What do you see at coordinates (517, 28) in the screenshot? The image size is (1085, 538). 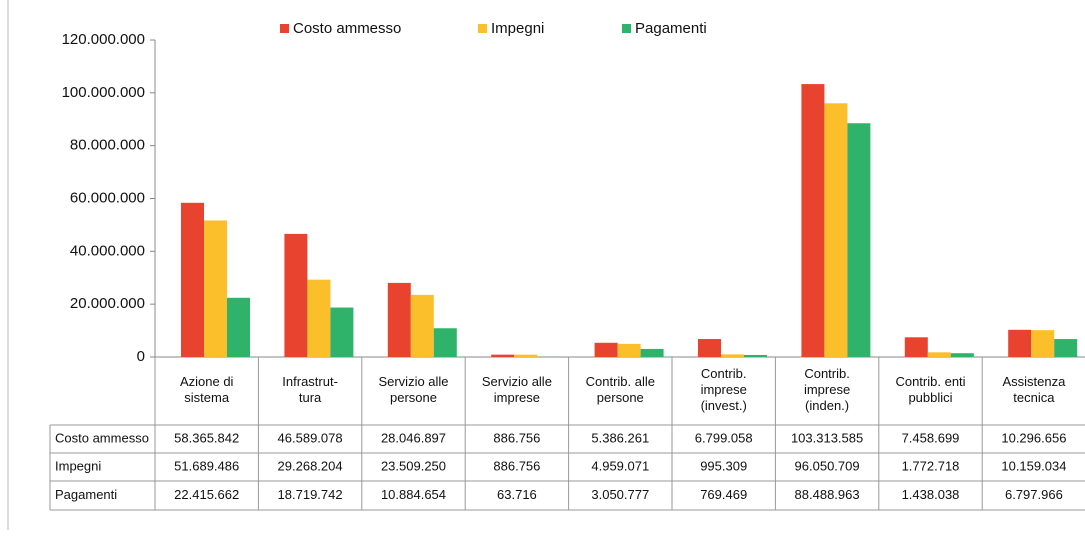 I see `legend-label: Impegni` at bounding box center [517, 28].